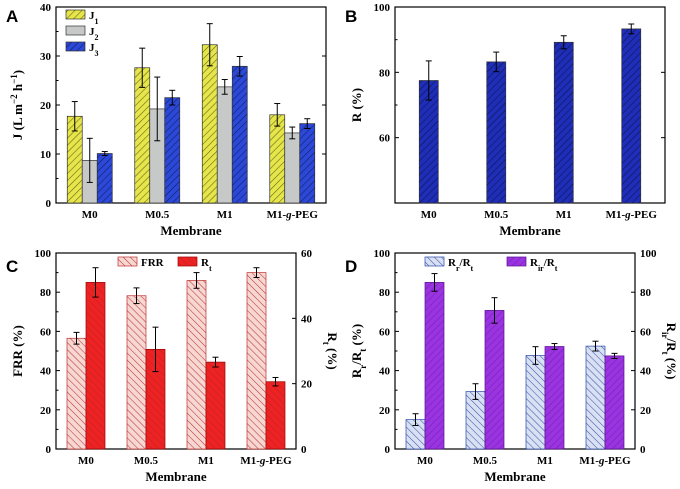 This screenshot has width=680, height=489. Describe the element at coordinates (461, 265) in the screenshot. I see `legend-label: Rr/Rt` at that location.